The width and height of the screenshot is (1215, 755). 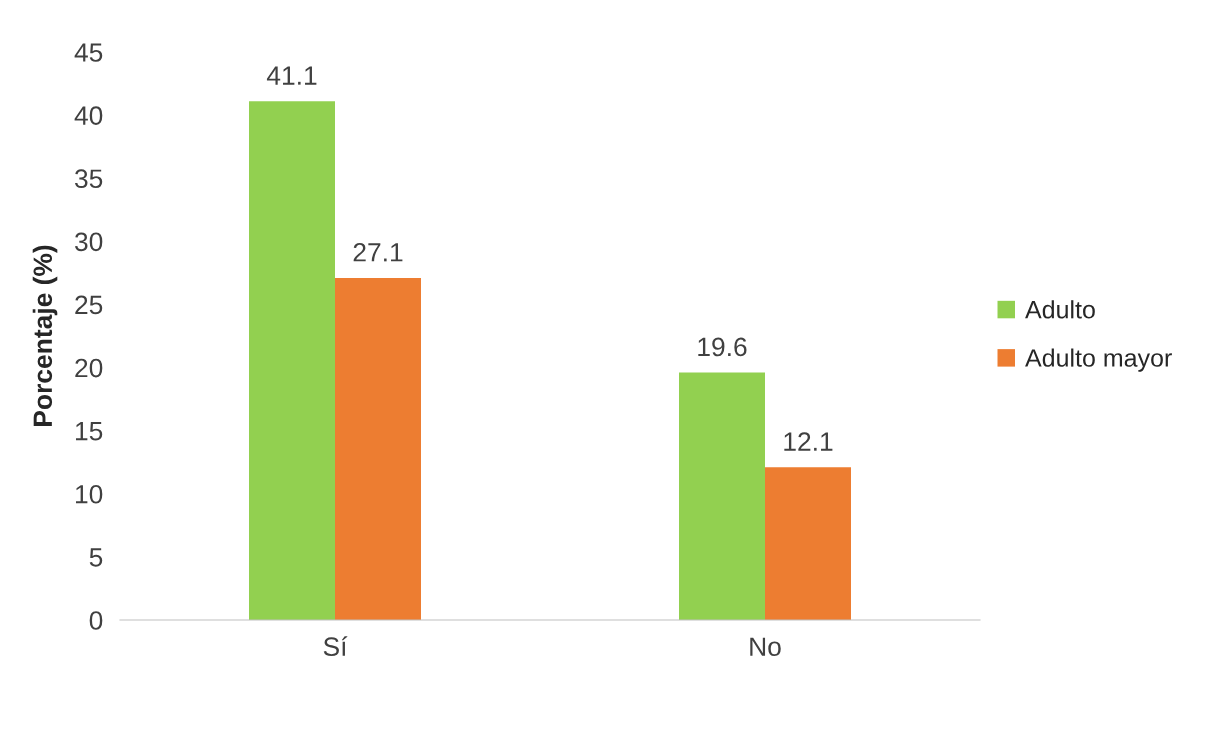 I want to click on legend-label: Adulto, so click(x=1060, y=309).